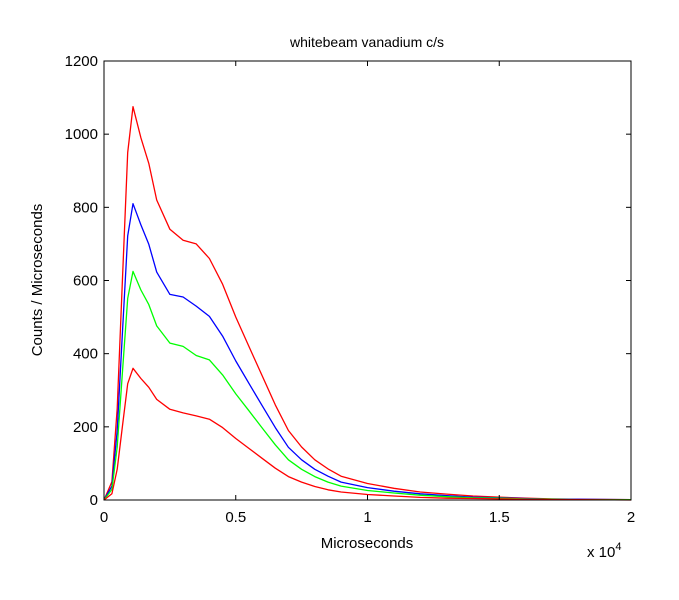 The image size is (679, 600). Describe the element at coordinates (235, 517) in the screenshot. I see `x-tick-label: 0.5` at that location.